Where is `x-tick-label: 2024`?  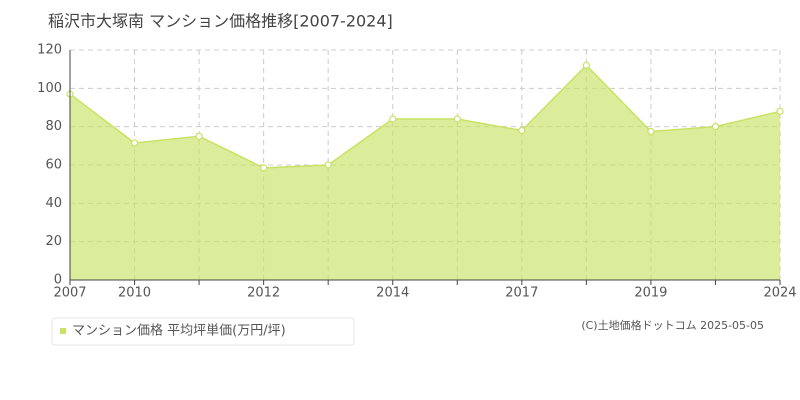
x-tick-label: 2024 is located at coordinates (779, 293).